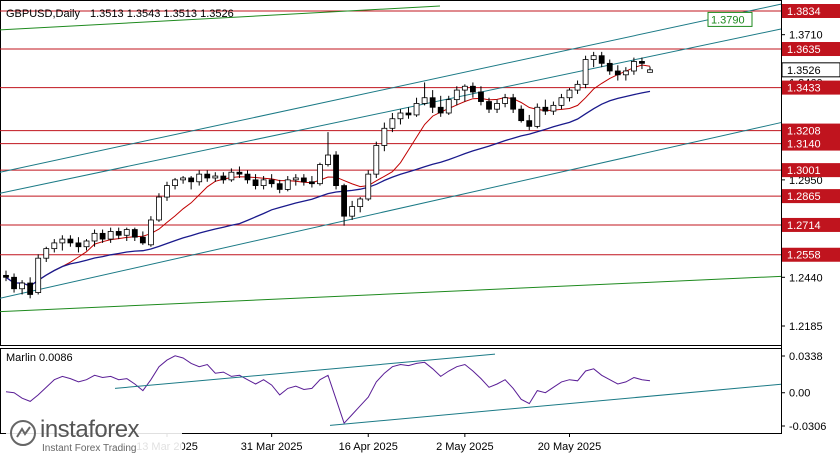 This screenshot has width=840, height=458. I want to click on level-tag-label: 1.3001, so click(804, 171).